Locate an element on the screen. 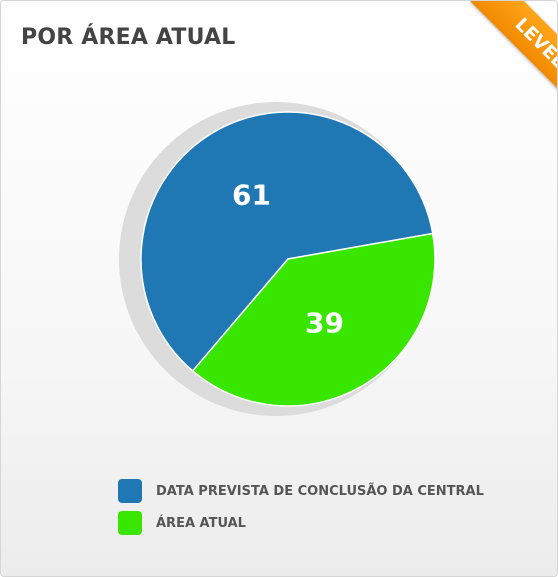 The height and width of the screenshot is (577, 558). legend-item: DATA PREVISTA DE CONCLUSÃO DA CENTRAL is located at coordinates (301, 491).